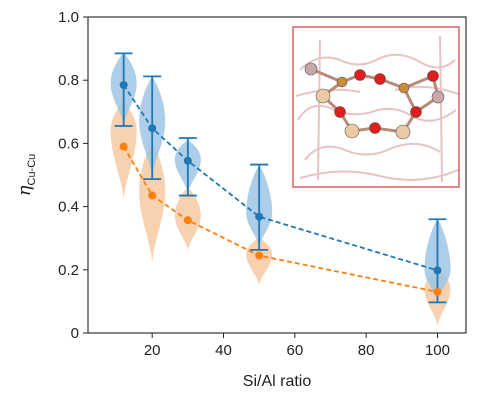  Describe the element at coordinates (68, 17) in the screenshot. I see `y-tick-label: 1.0` at that location.